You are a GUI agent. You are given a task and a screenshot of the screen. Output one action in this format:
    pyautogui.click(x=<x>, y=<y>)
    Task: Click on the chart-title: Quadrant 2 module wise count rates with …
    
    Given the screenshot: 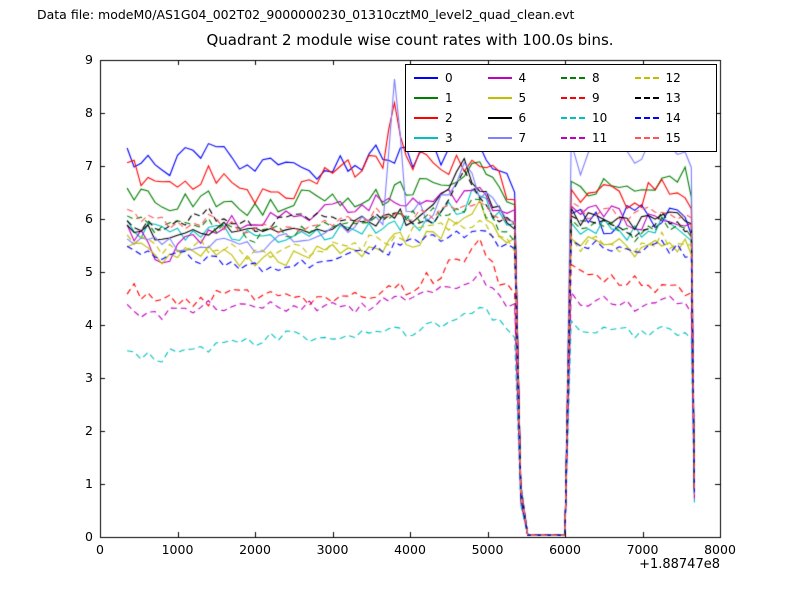 What is the action you would take?
    pyautogui.click(x=410, y=40)
    